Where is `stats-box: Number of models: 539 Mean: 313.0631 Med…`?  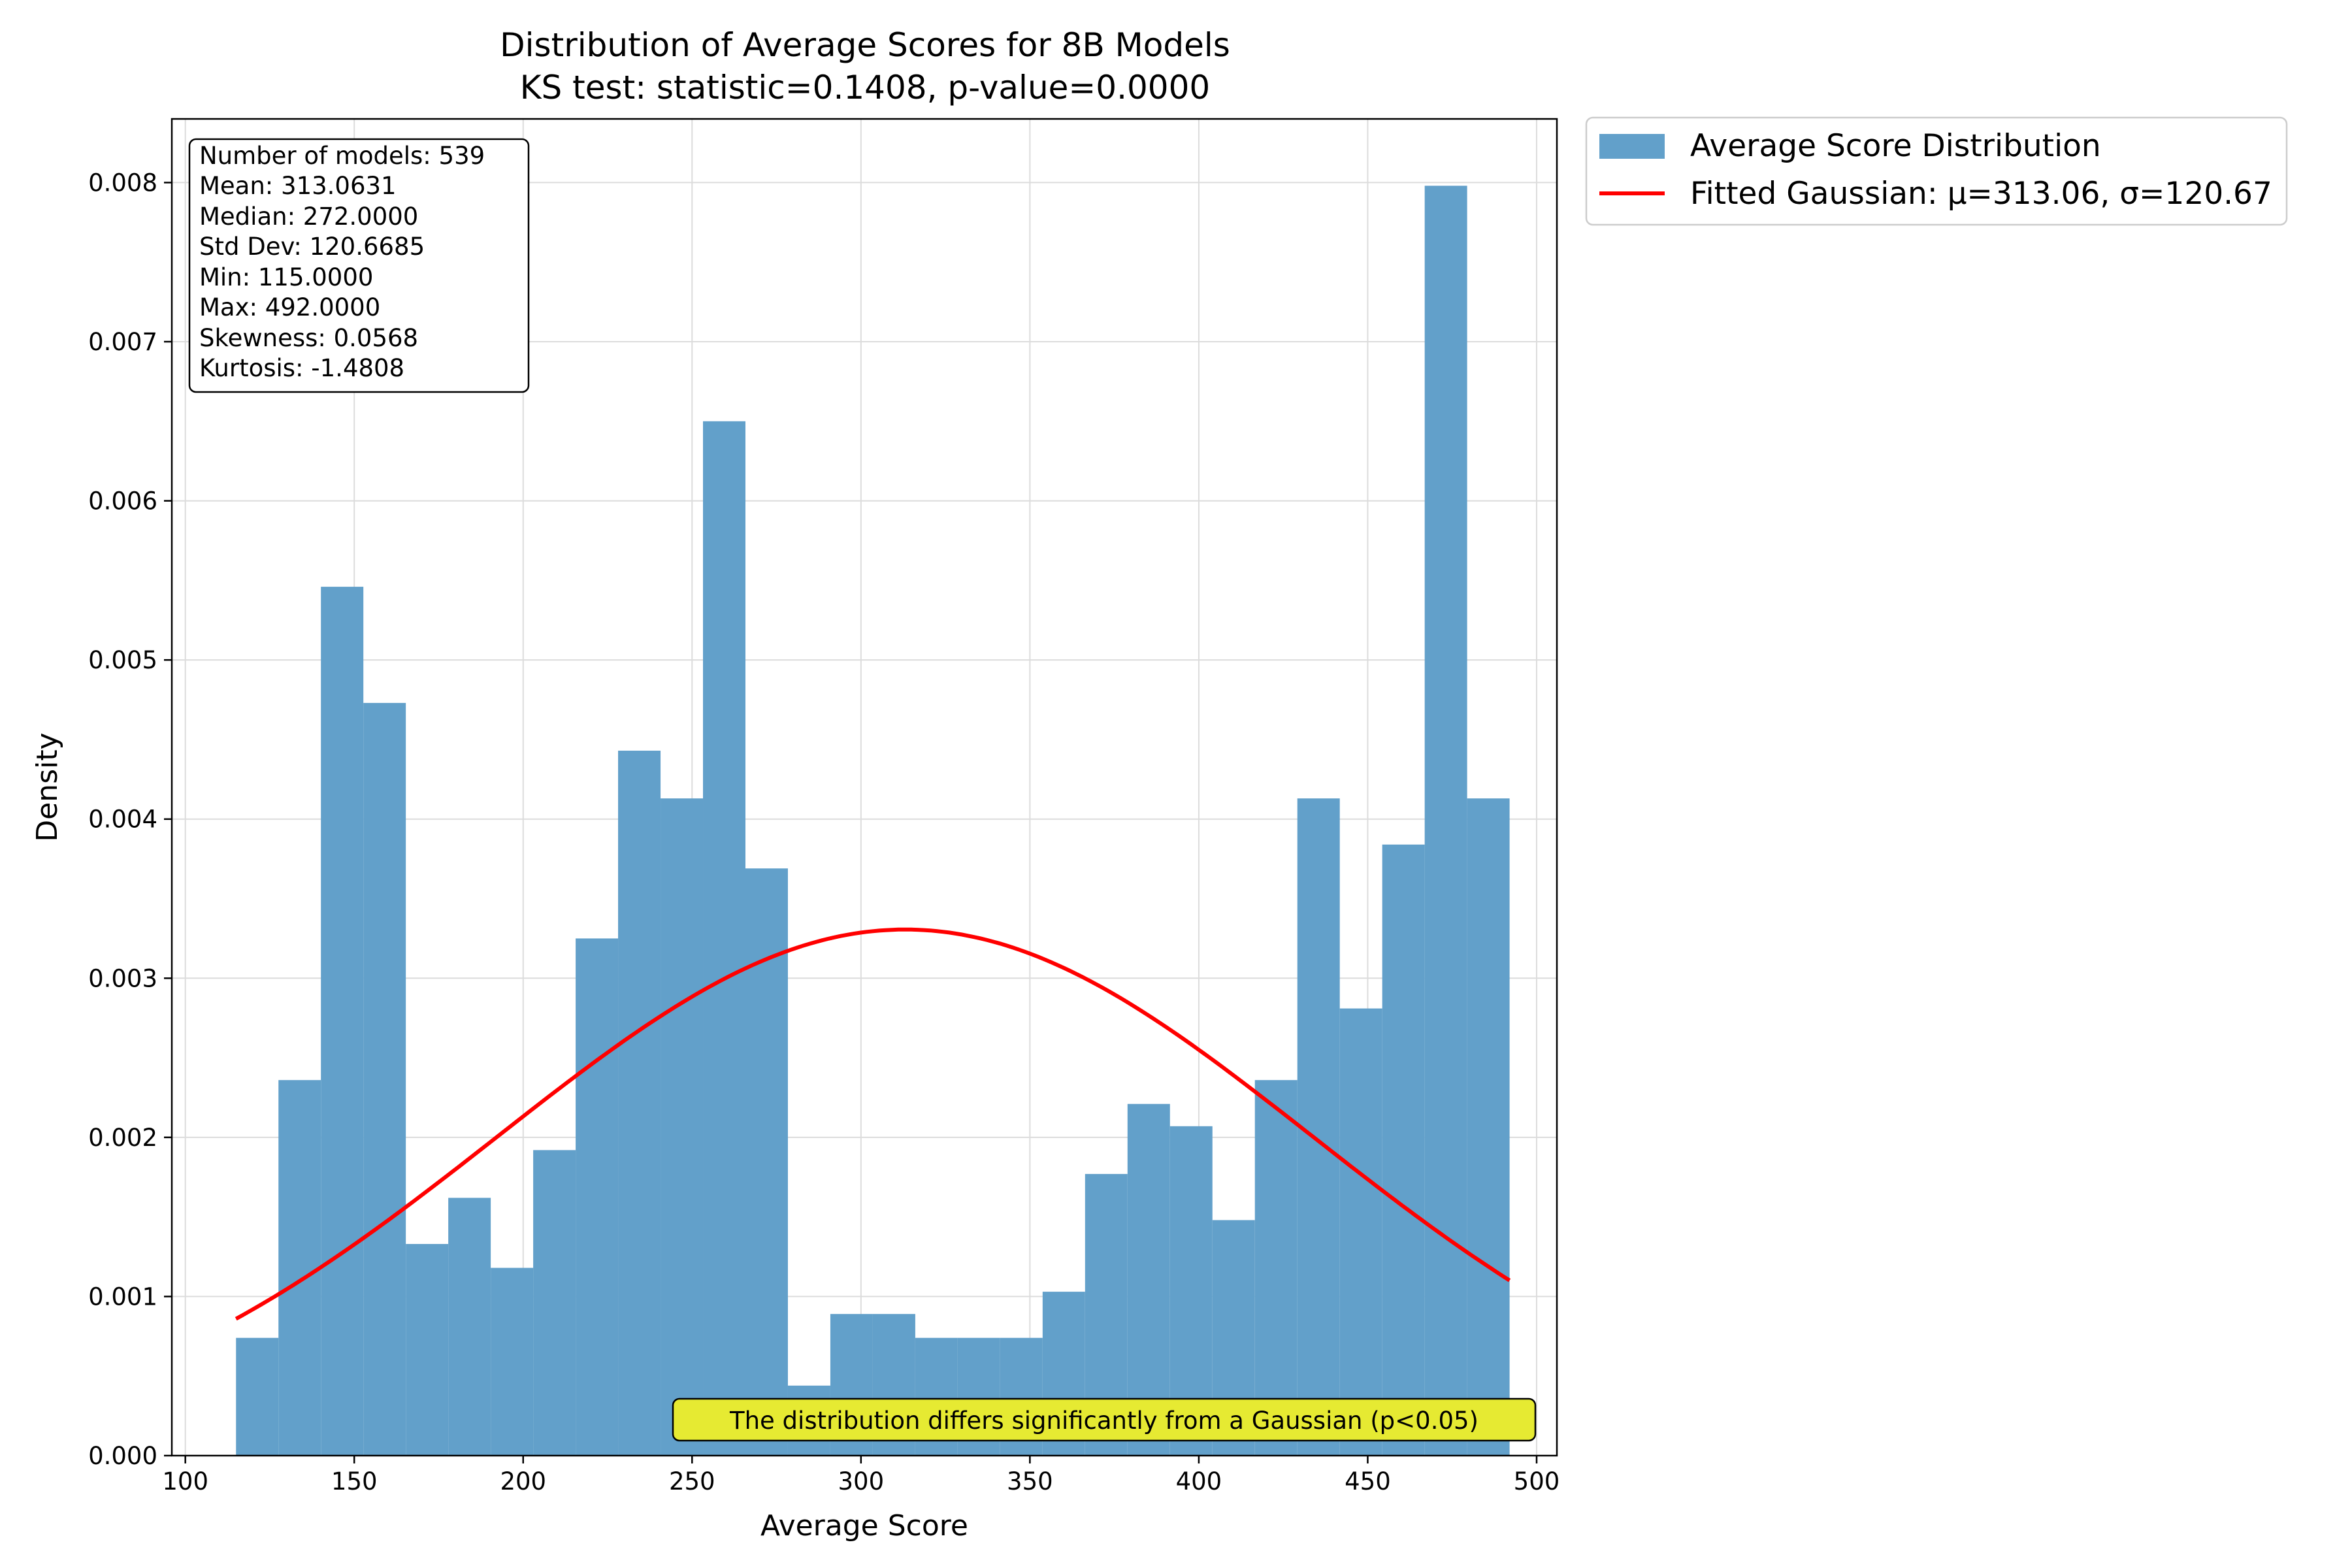 stats-box: Number of models: 539 Mean: 313.0631 Med… is located at coordinates (359, 265).